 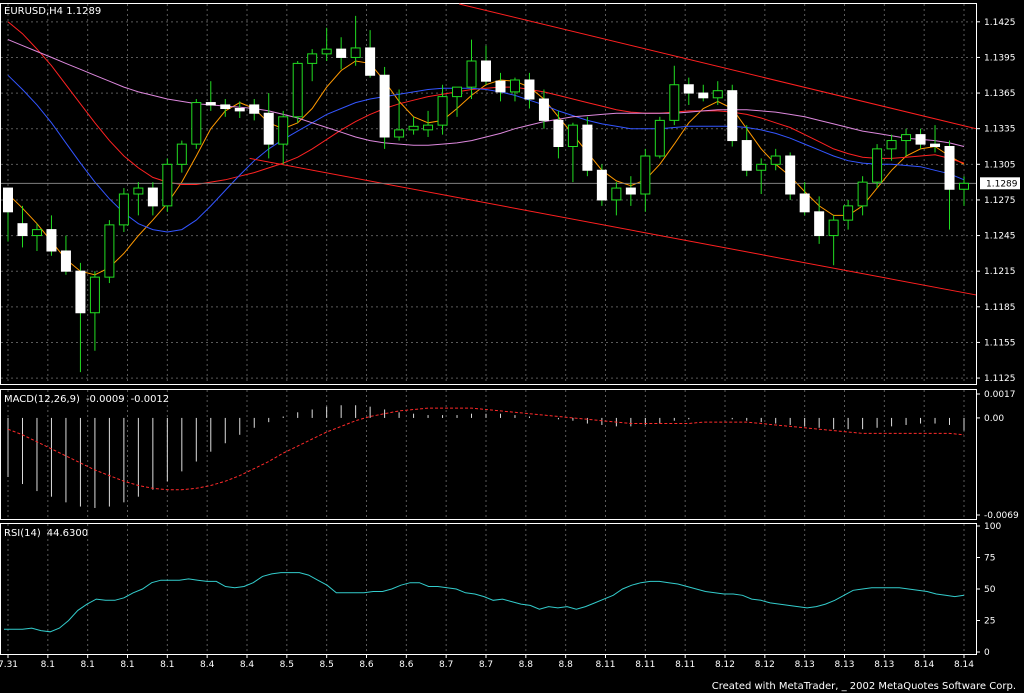 I want to click on rsi-label: RSI(14) 44.6300, so click(x=46, y=533).